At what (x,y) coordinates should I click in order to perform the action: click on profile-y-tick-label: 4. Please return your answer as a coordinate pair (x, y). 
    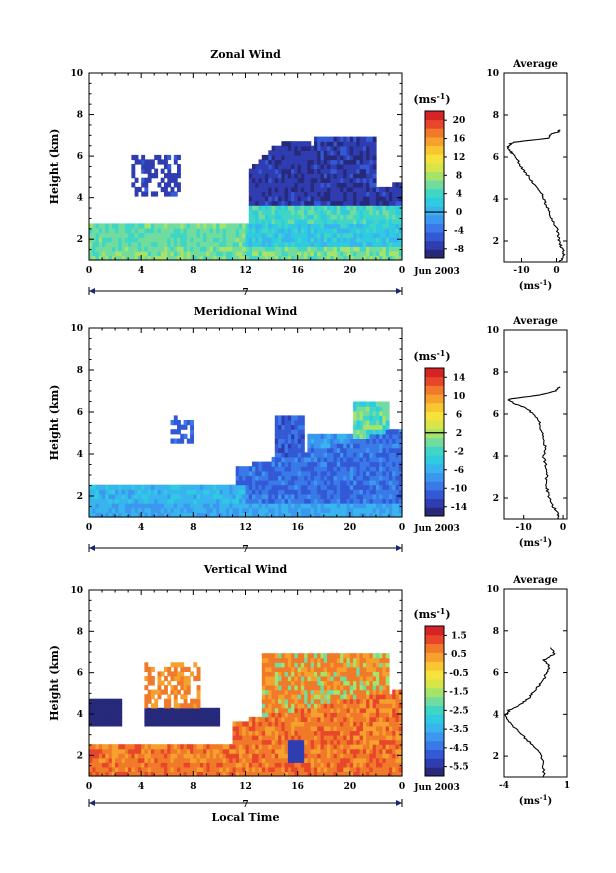
    Looking at the image, I should click on (496, 457).